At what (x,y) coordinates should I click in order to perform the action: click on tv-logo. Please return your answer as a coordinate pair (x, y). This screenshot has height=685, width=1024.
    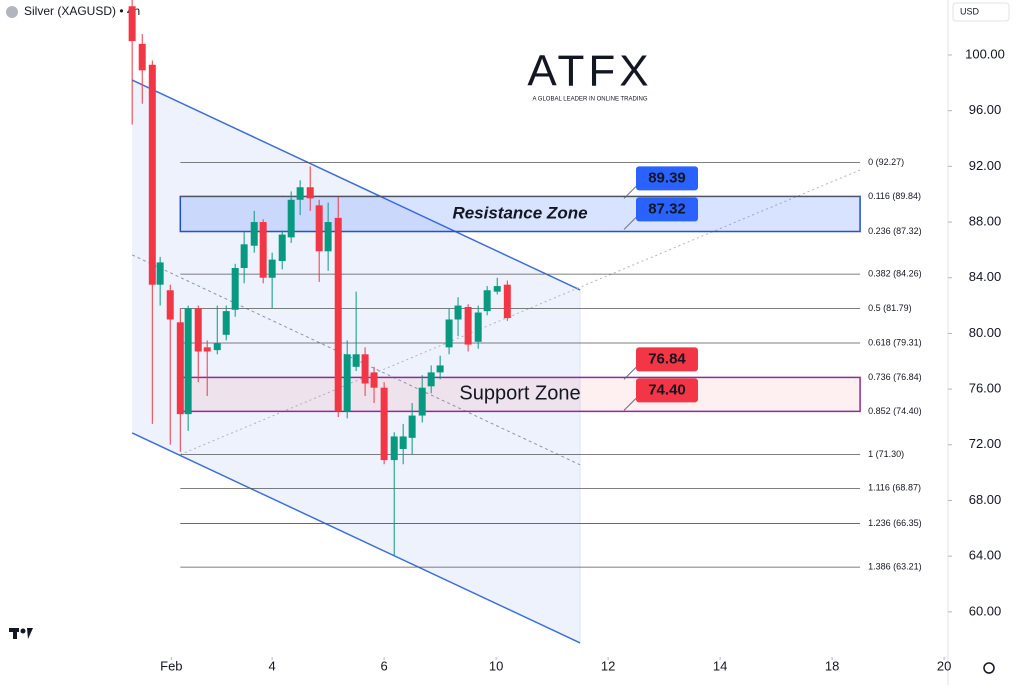
    Looking at the image, I should click on (21, 633).